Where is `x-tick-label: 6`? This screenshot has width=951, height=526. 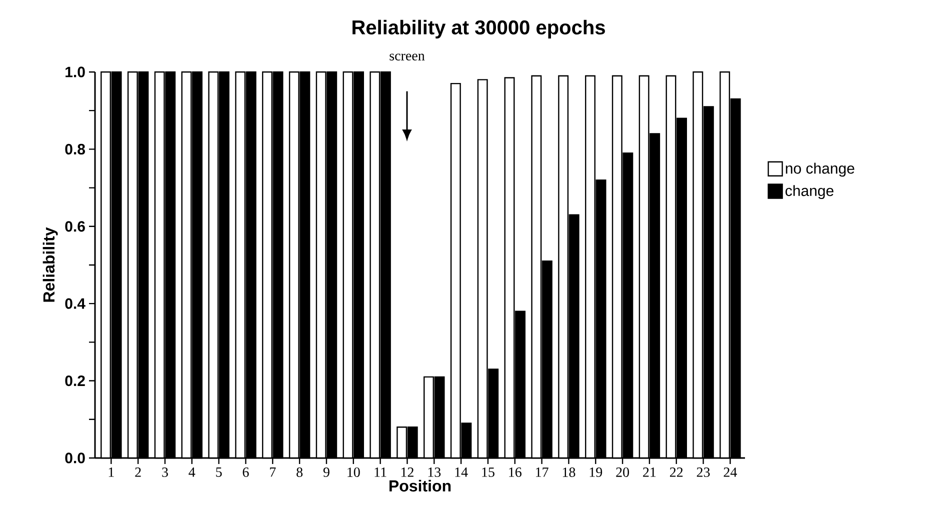 x-tick-label: 6 is located at coordinates (245, 472).